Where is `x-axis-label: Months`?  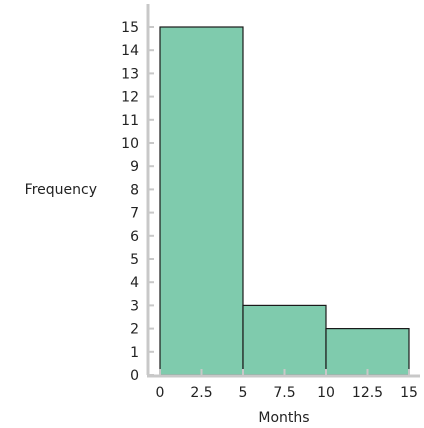
x-axis-label: Months is located at coordinates (283, 418).